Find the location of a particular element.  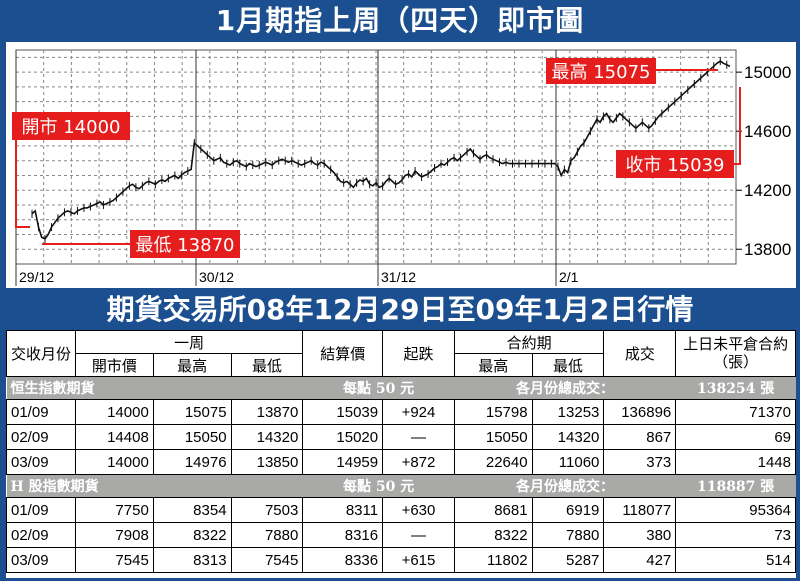

table-cell: 8316 is located at coordinates (343, 535).